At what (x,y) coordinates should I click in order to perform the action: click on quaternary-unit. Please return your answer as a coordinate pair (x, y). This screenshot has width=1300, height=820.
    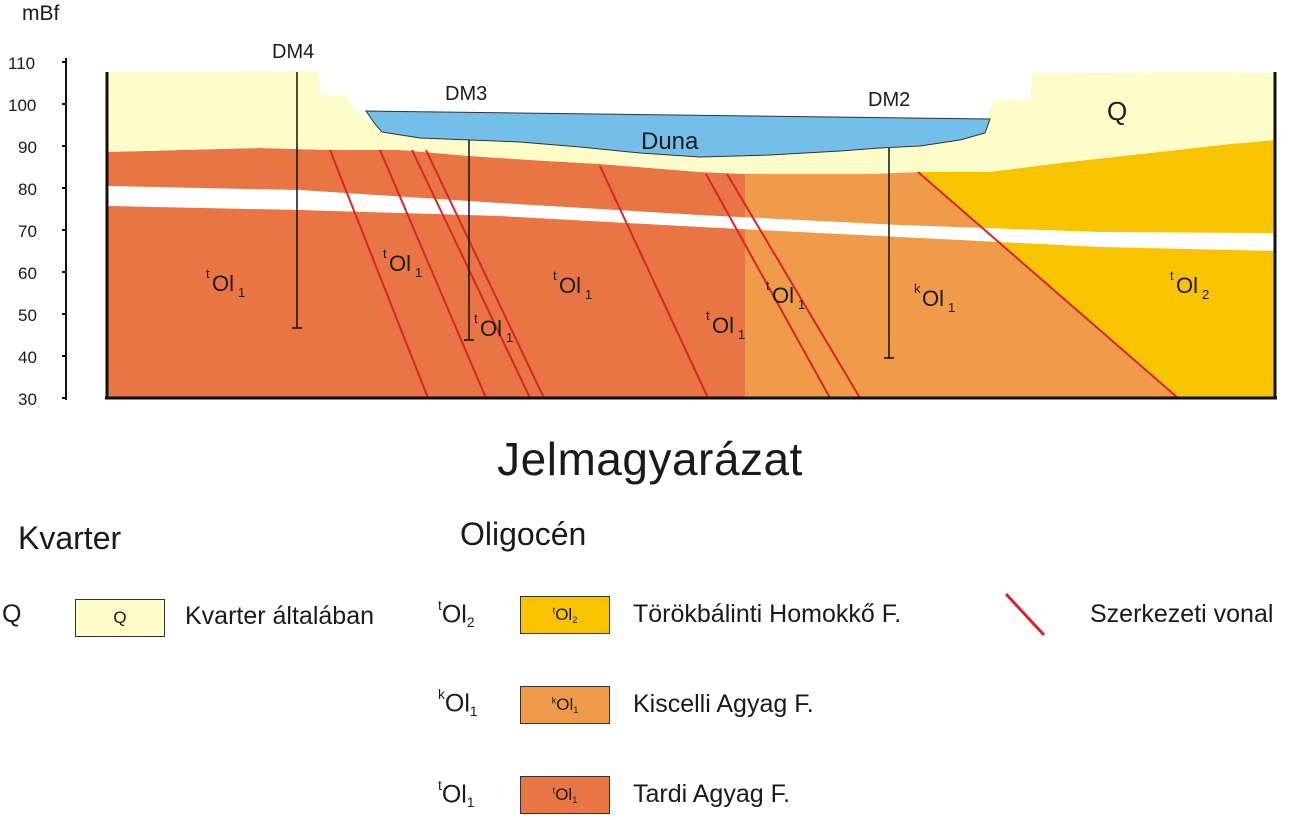
    Looking at the image, I should click on (691, 122).